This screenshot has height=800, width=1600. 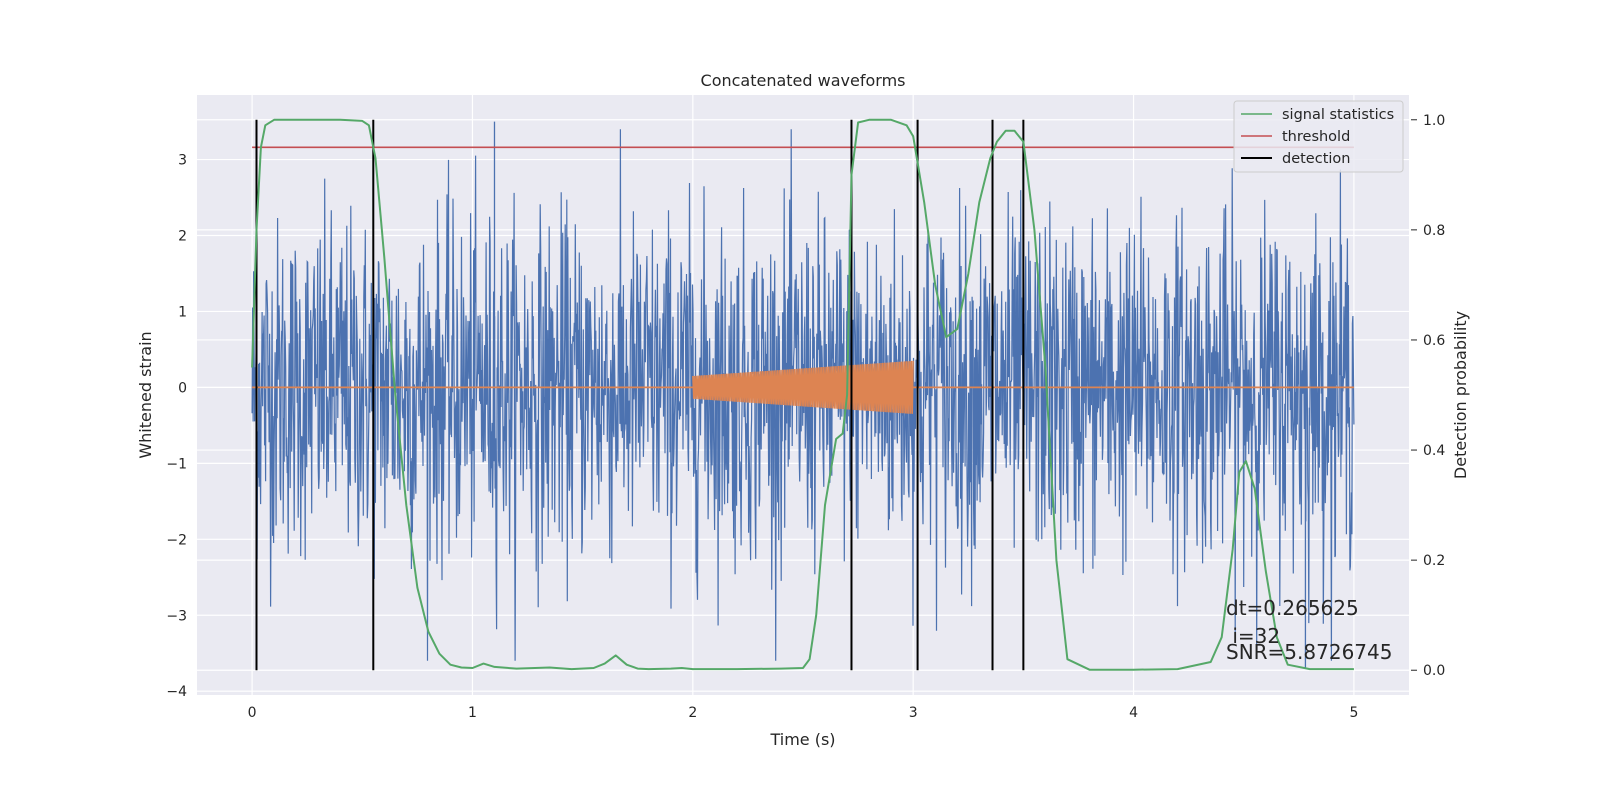 I want to click on y-tick-label: −2, so click(x=176, y=540).